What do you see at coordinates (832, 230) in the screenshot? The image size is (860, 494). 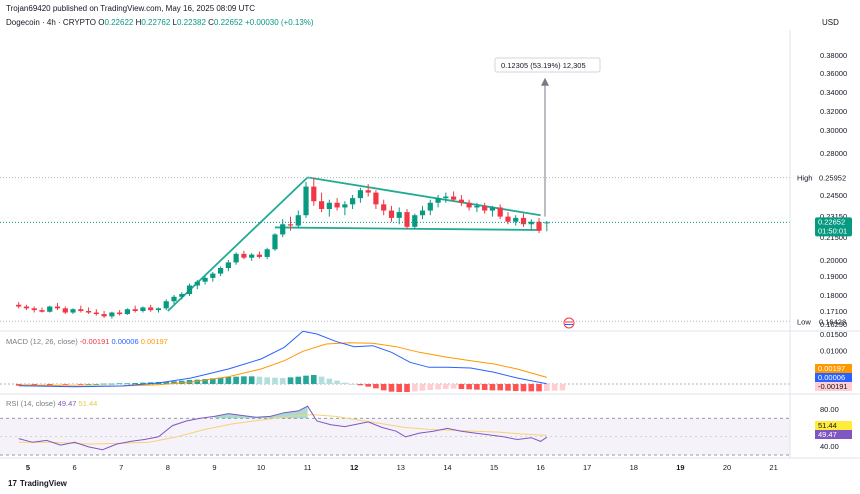 I see `countdown-value: 01:50:01` at bounding box center [832, 230].